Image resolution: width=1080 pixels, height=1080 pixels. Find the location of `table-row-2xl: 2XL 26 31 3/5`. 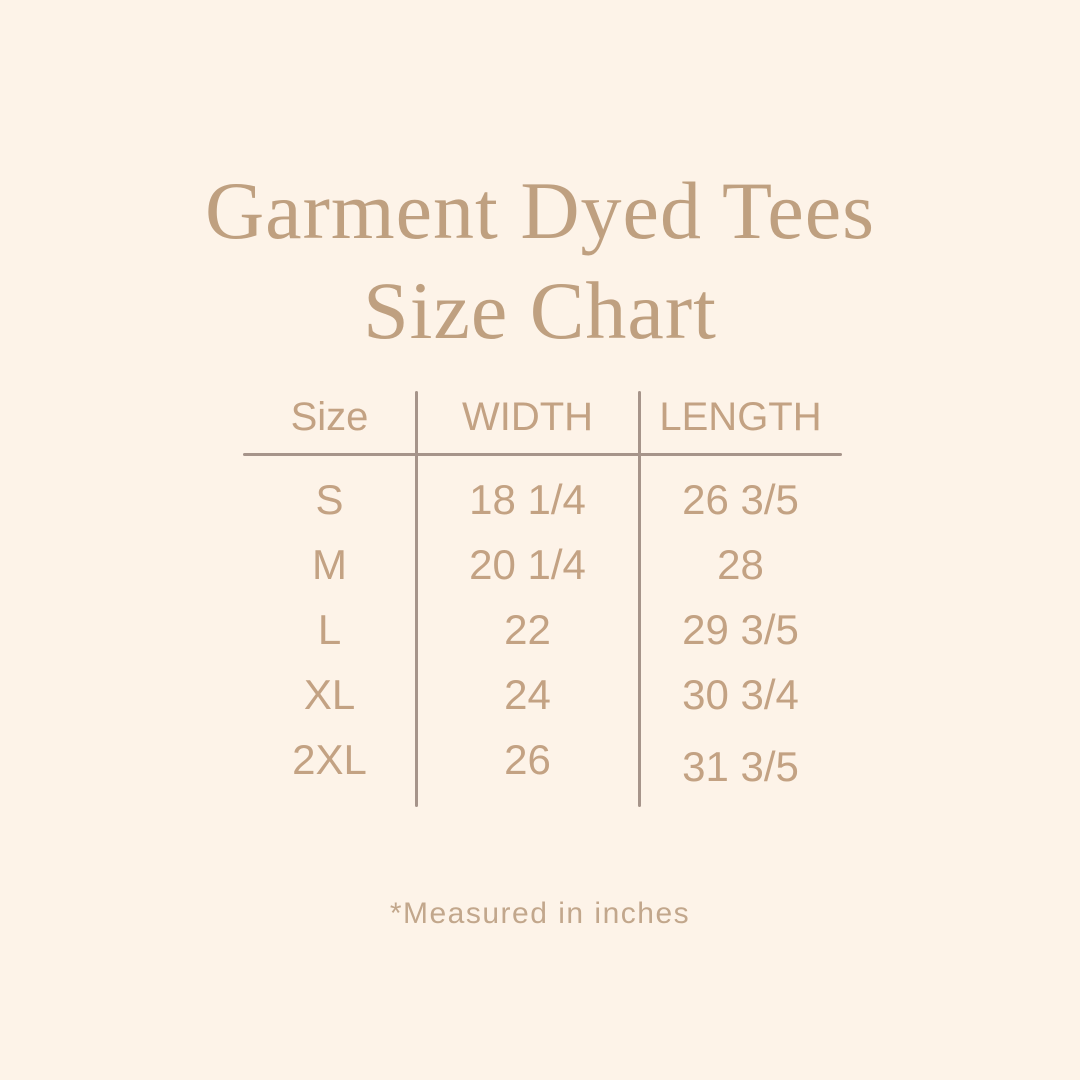

table-row-2xl: 2XL 26 31 3/5 is located at coordinates (542, 759).